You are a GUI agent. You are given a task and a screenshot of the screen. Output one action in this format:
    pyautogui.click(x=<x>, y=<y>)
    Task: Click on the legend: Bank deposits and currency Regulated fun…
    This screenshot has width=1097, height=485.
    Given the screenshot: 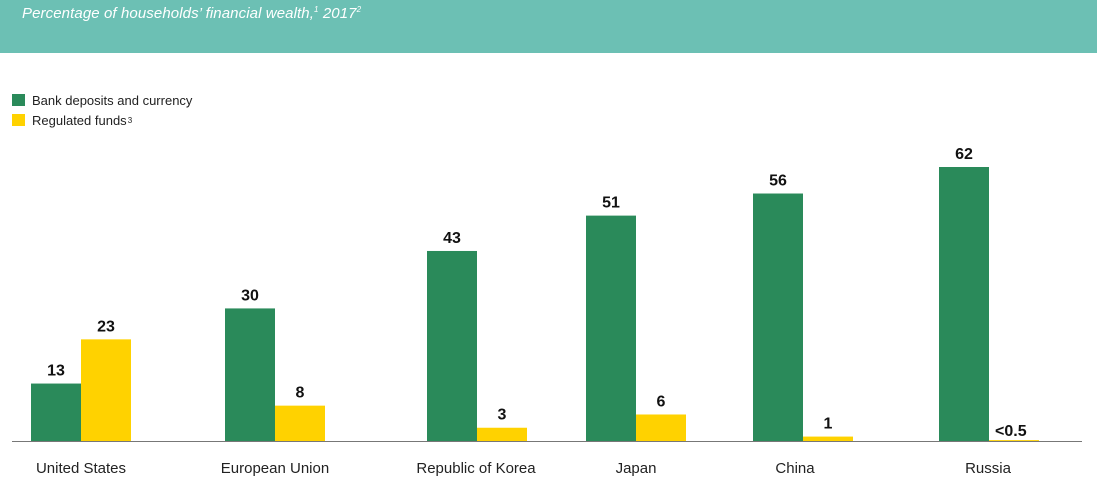 What is the action you would take?
    pyautogui.click(x=102, y=110)
    